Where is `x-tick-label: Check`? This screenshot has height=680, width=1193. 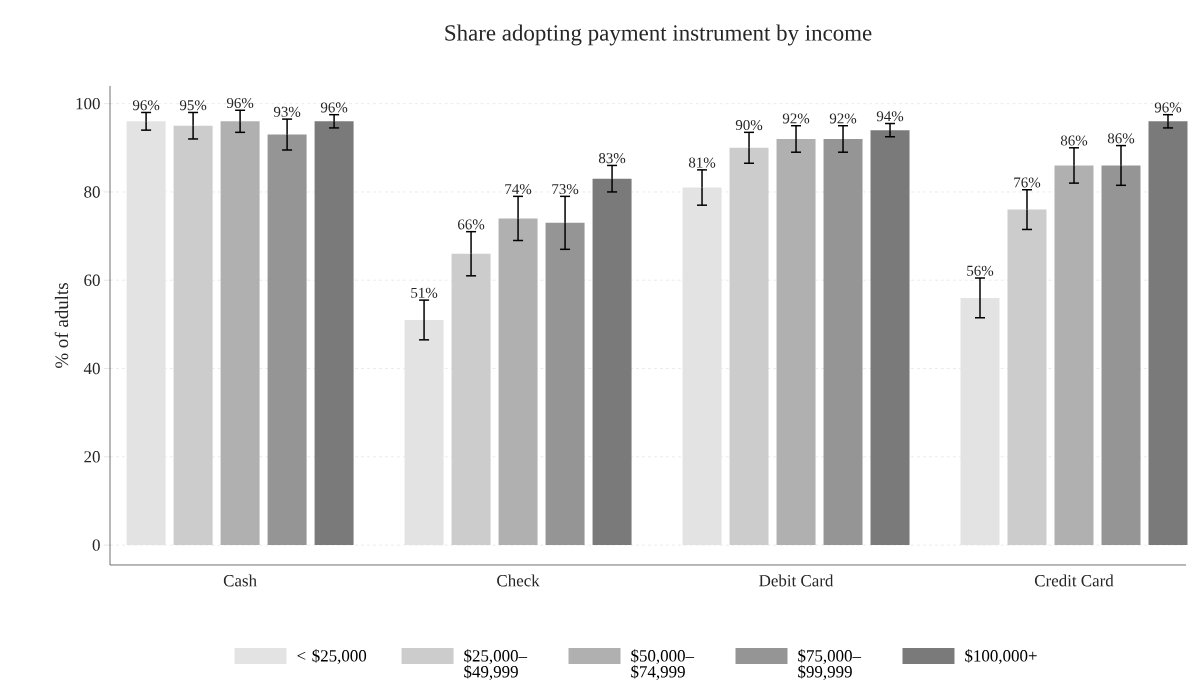
x-tick-label: Check is located at coordinates (518, 580).